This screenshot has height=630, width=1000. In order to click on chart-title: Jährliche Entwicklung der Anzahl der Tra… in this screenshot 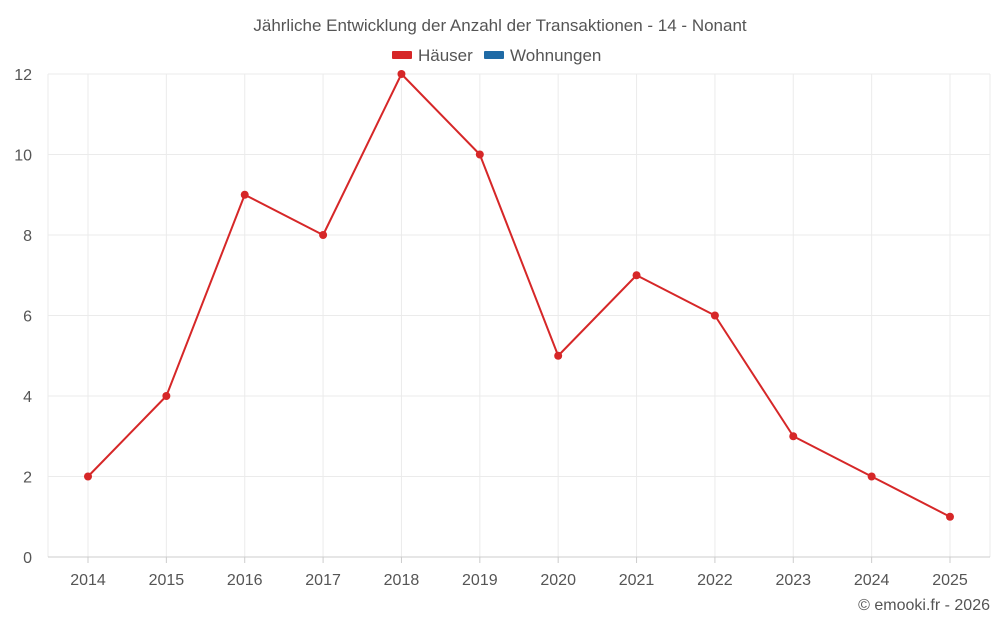, I will do `click(500, 25)`.